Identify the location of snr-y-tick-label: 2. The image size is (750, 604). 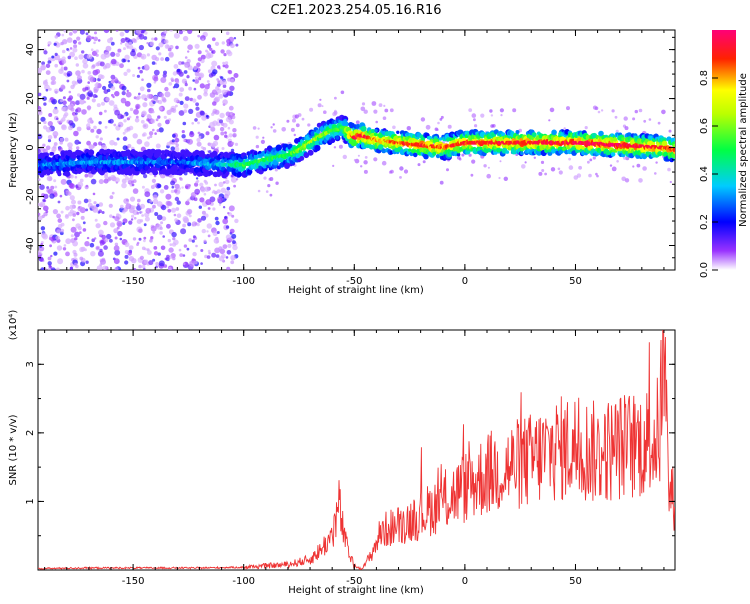
(30, 433).